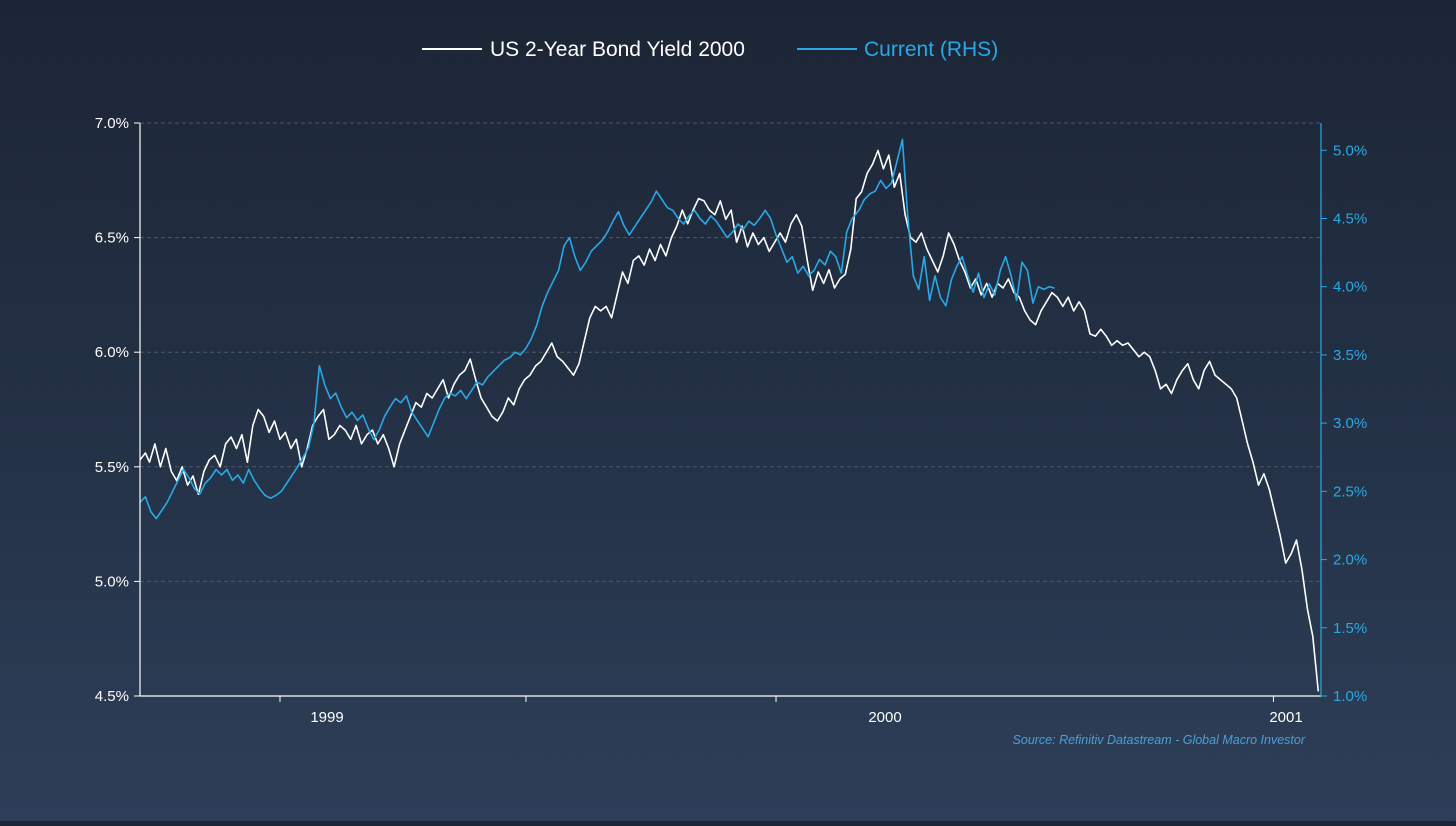 This screenshot has width=1456, height=826. What do you see at coordinates (884, 717) in the screenshot?
I see `x-tick-label: 2000` at bounding box center [884, 717].